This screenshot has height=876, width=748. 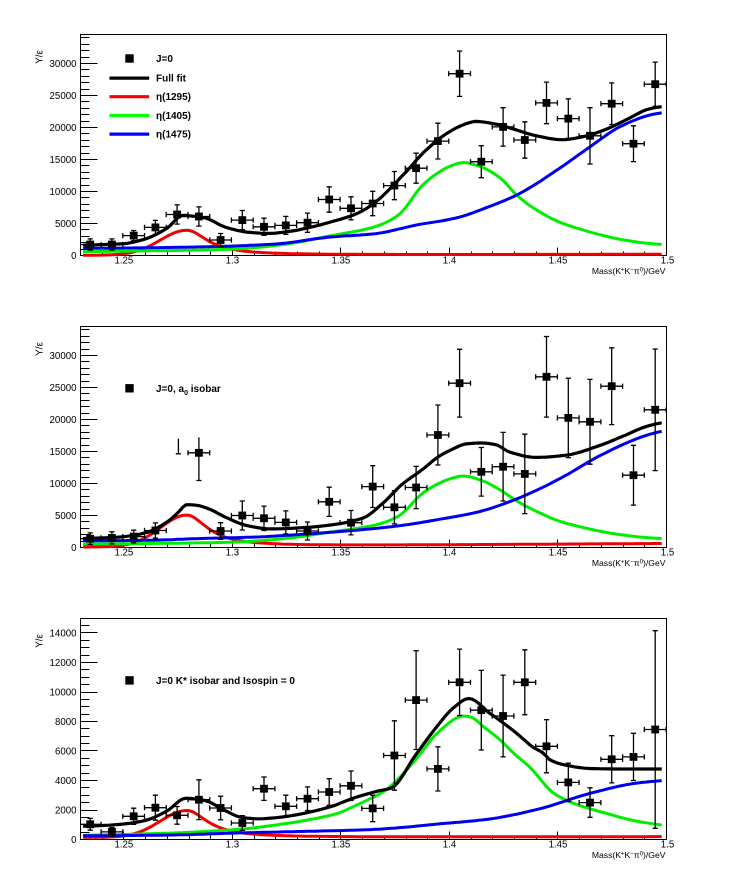 I want to click on svg-text: 4000, so click(x=66, y=781).